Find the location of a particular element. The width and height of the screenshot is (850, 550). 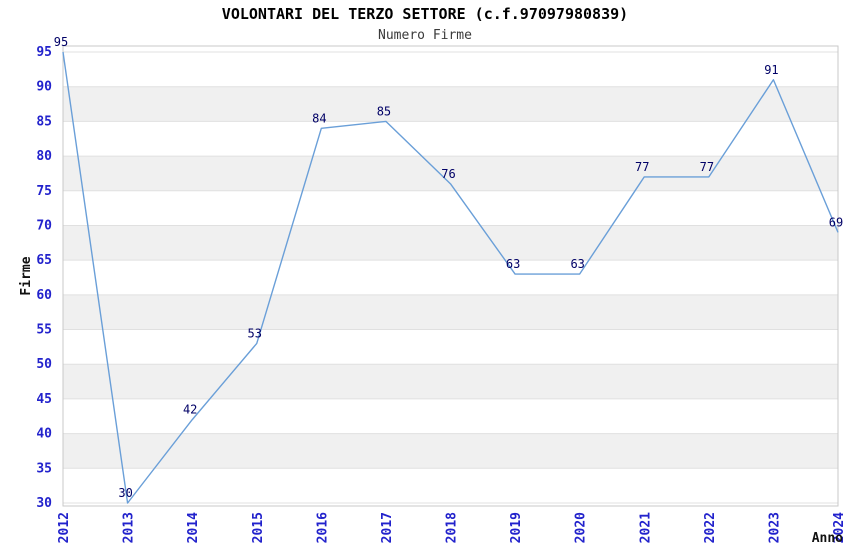

x-tick-label: 2018 is located at coordinates (452, 527).